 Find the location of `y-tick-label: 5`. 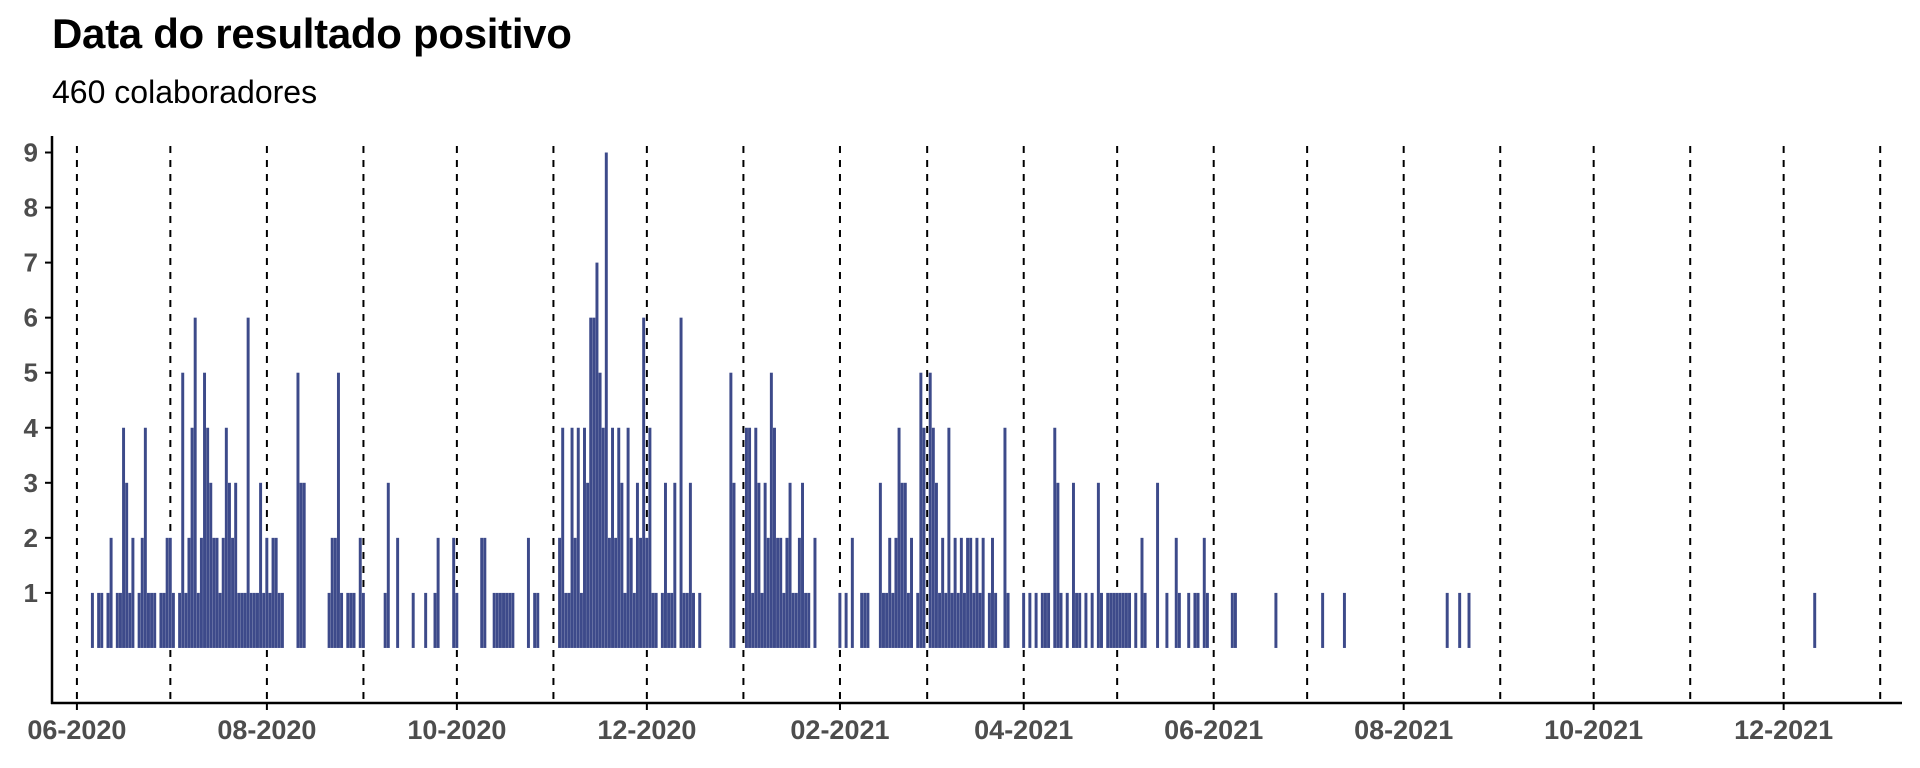

y-tick-label: 5 is located at coordinates (31, 373).